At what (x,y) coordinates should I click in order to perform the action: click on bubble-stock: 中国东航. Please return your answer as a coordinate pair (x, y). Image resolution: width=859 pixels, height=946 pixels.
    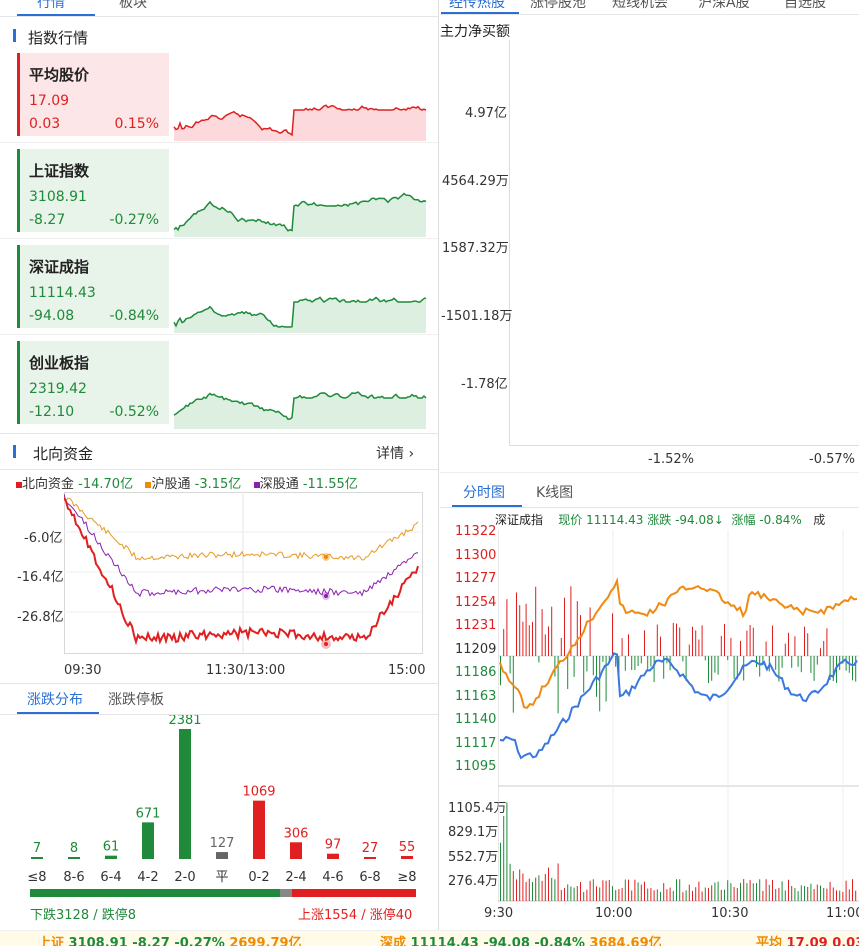
    Looking at the image, I should click on (697, 311).